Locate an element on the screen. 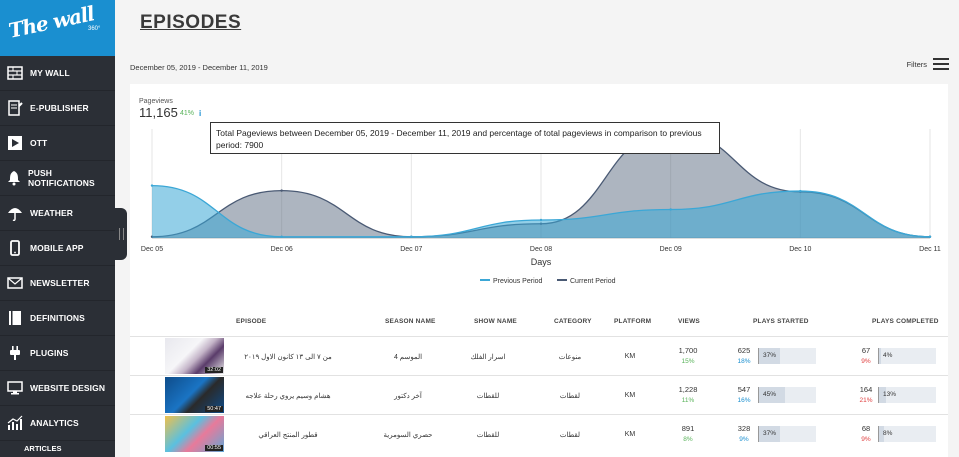 This screenshot has width=959, height=457. episode-thumbnail: 32:02 is located at coordinates (194, 356).